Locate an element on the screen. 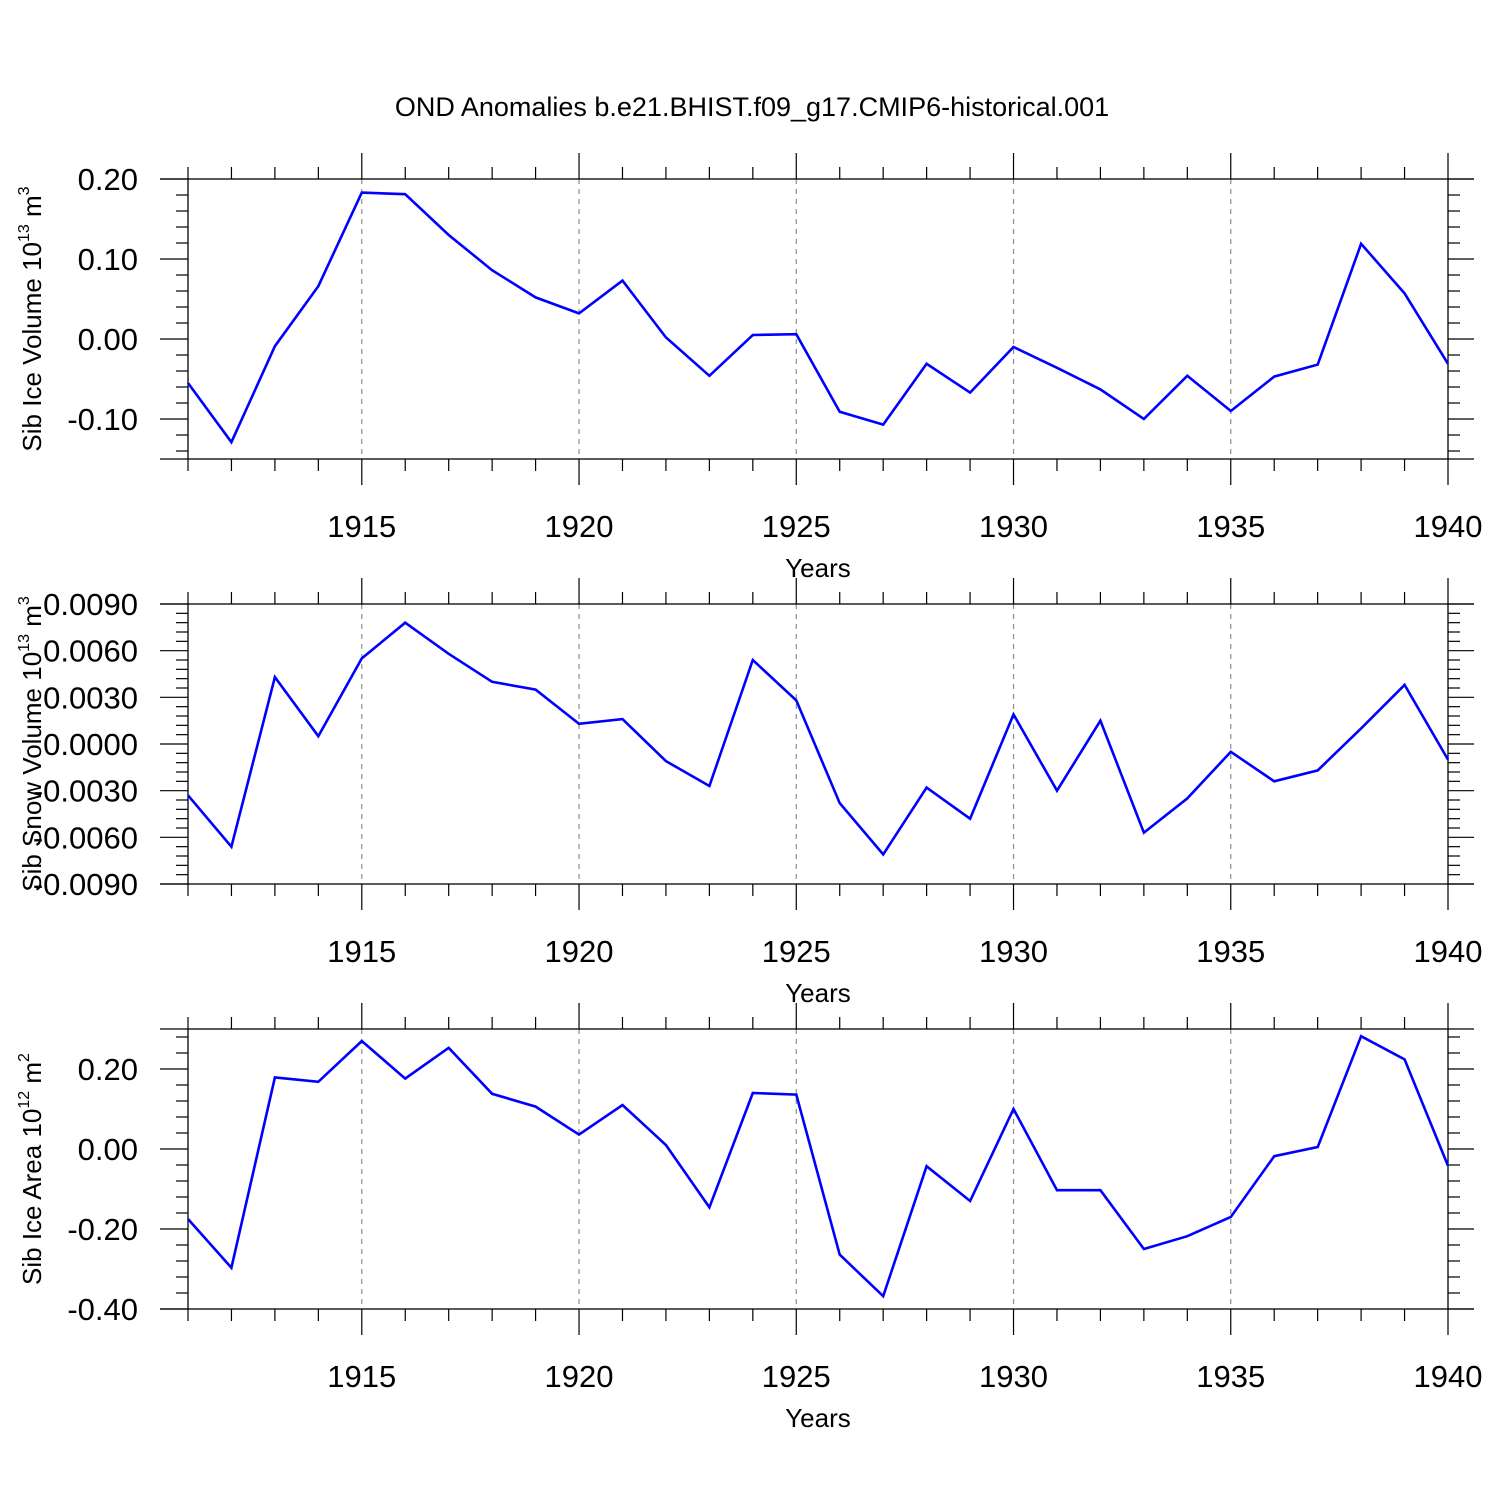 The height and width of the screenshot is (1500, 1500). y-title-base: Sib Snow Volume 10 is located at coordinates (32, 772).